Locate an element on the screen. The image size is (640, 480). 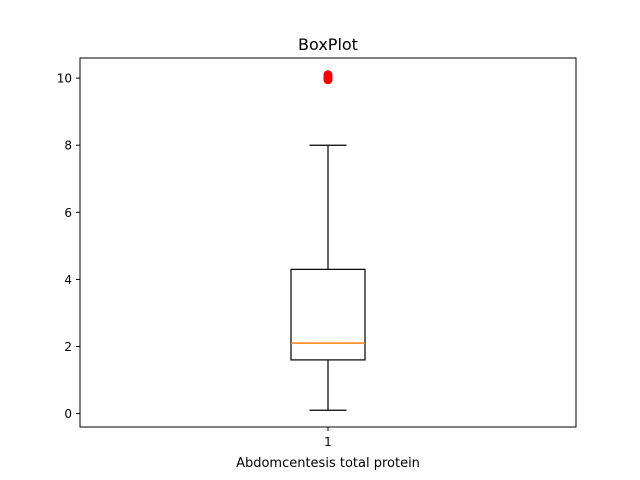
x-axis: 1 is located at coordinates (328, 438).